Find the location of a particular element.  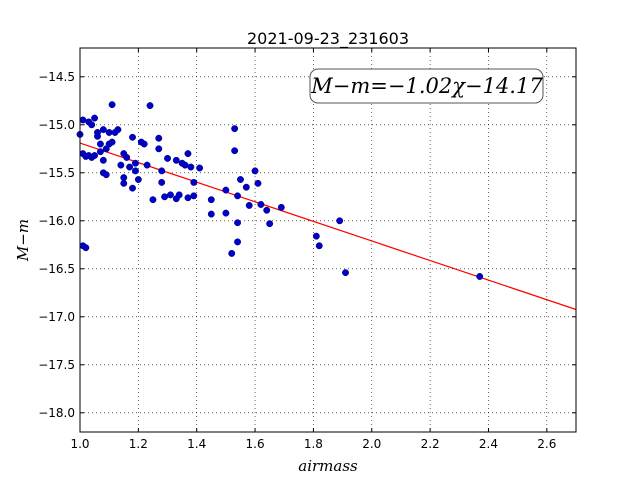

x-tick-label: 2.2 is located at coordinates (430, 444).